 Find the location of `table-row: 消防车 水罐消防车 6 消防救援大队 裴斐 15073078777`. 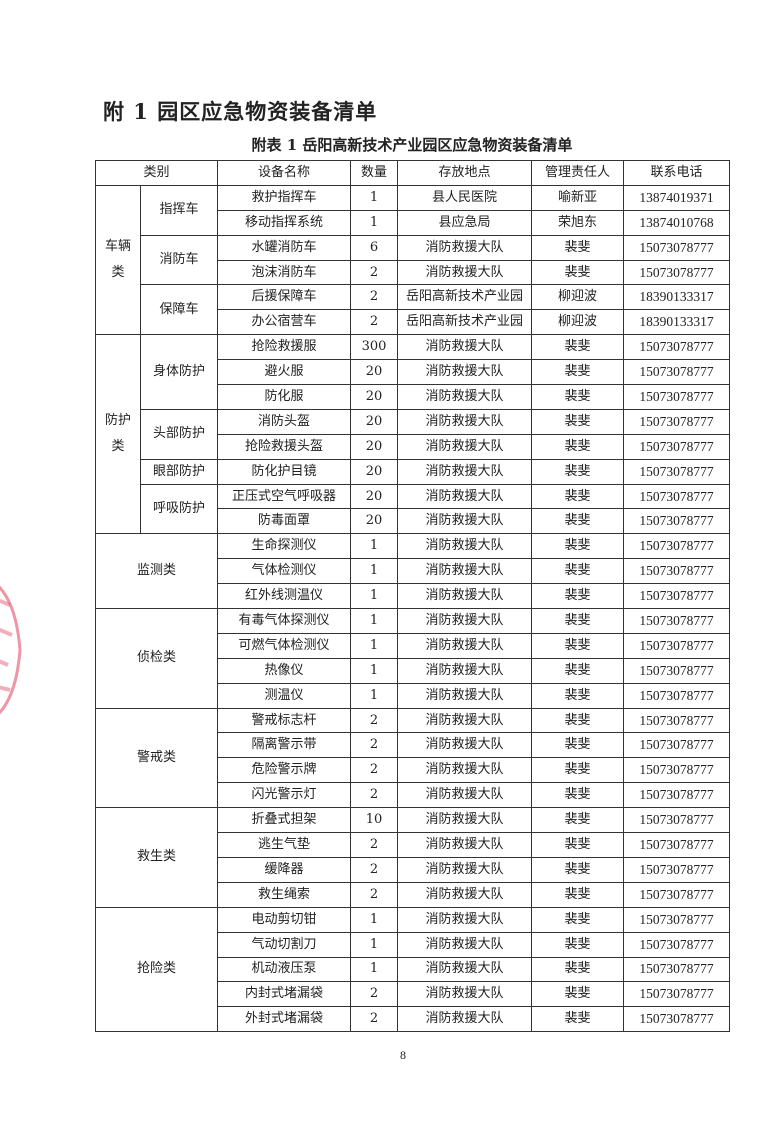

table-row: 消防车 水罐消防车 6 消防救援大队 裴斐 15073078777 is located at coordinates (413, 260).